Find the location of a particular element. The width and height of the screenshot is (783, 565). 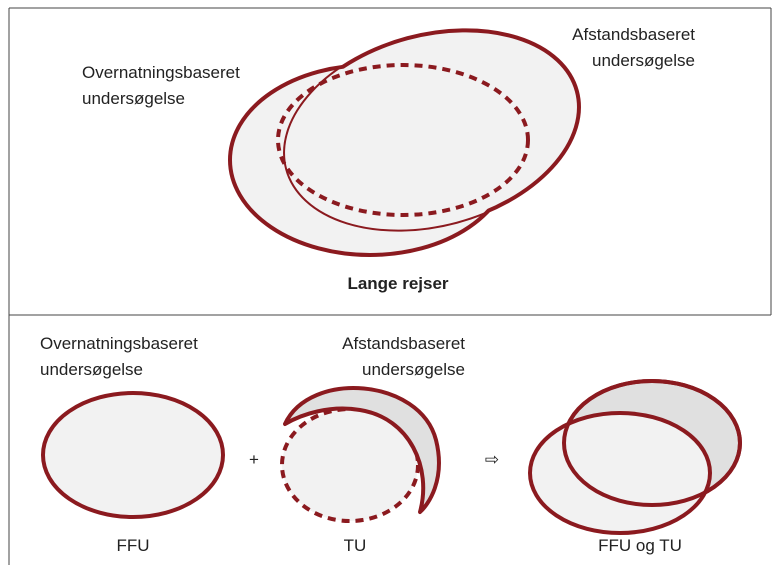

bottom-label-left: undersøgelse is located at coordinates (91, 369).